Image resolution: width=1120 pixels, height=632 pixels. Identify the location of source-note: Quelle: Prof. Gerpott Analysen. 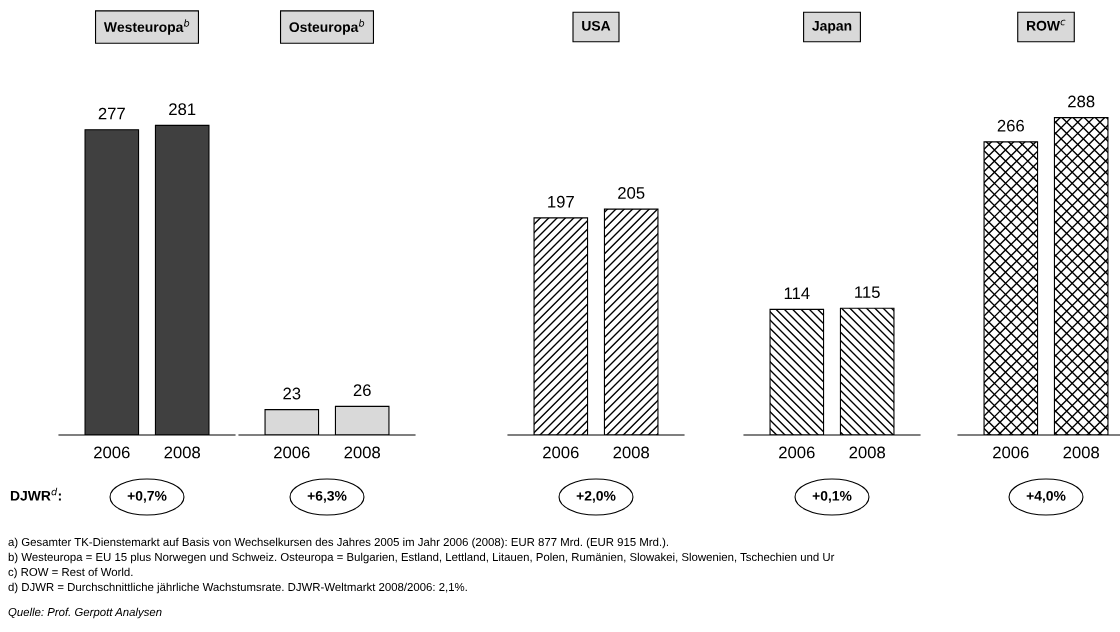
(85, 613).